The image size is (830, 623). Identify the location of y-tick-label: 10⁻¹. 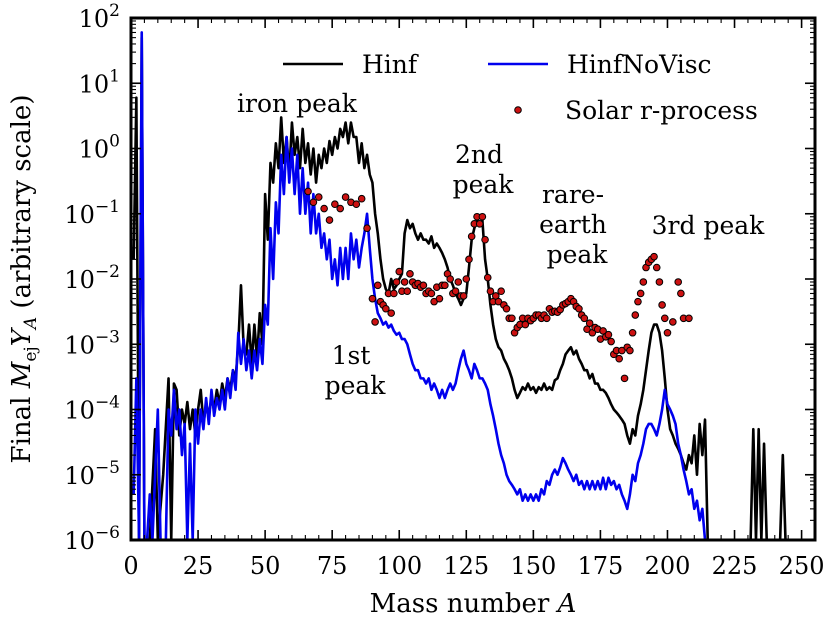
(92, 213).